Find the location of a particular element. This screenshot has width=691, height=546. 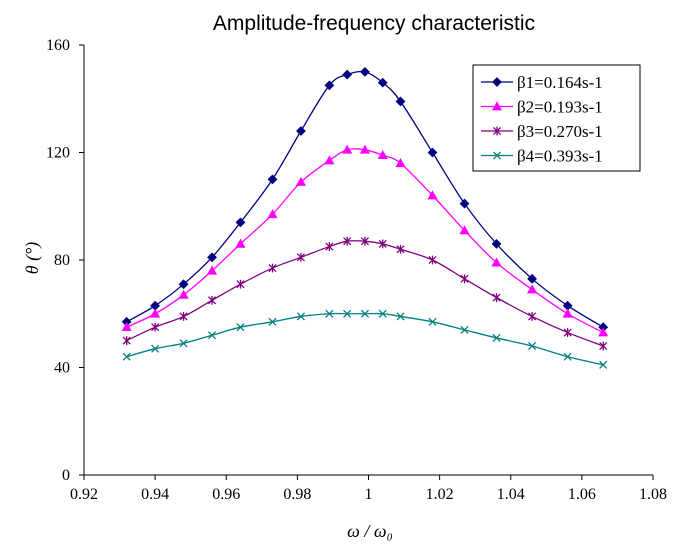

x-tick-label: 0.92 is located at coordinates (84, 494).